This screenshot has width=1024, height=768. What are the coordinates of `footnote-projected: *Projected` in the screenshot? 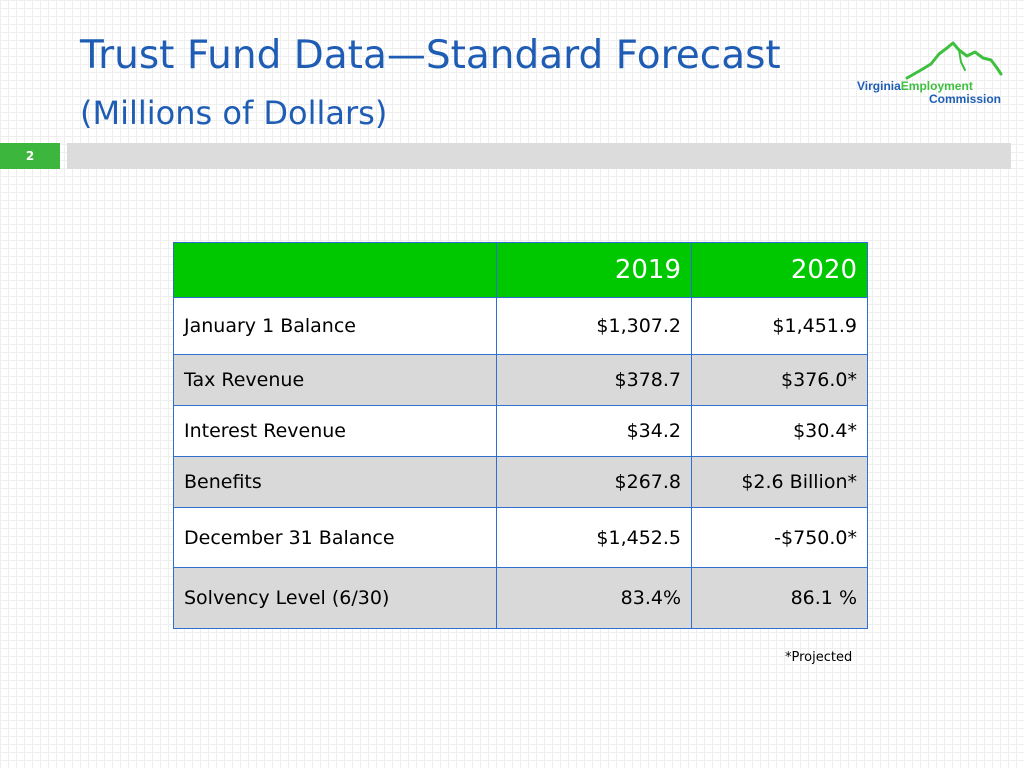 It's located at (819, 657).